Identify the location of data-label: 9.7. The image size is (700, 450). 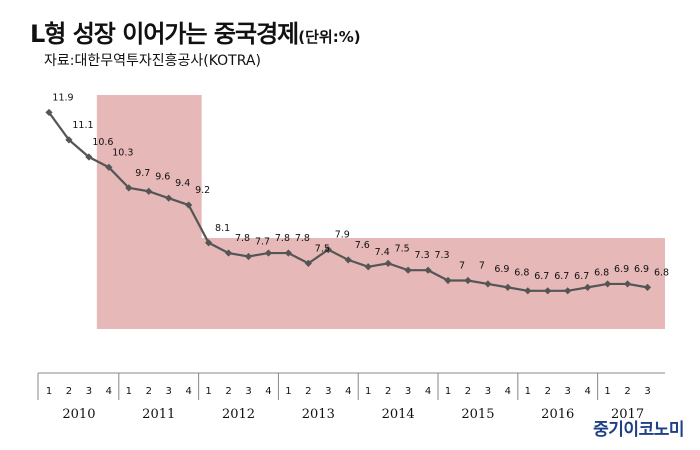
(142, 173).